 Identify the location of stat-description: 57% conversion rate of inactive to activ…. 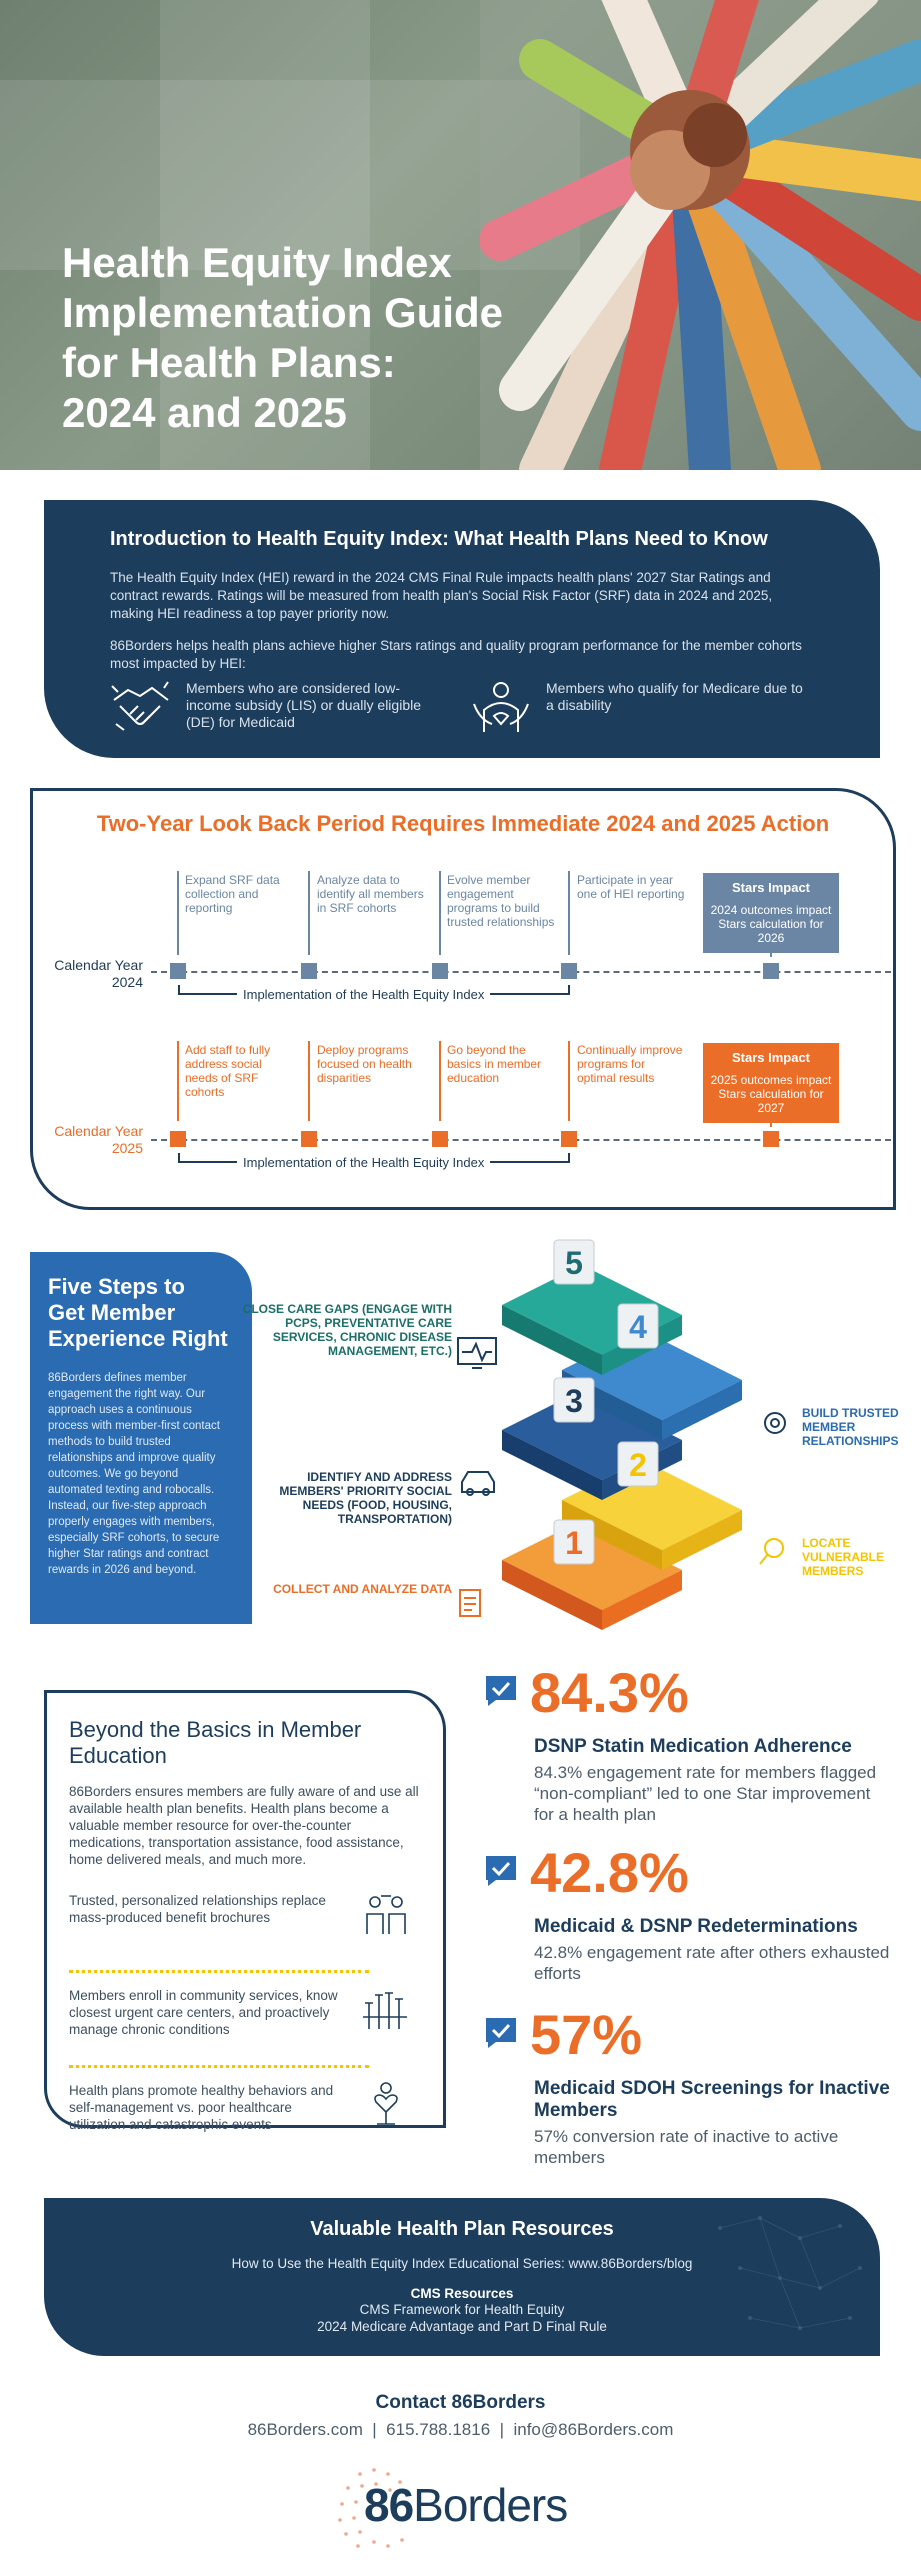
(686, 2147).